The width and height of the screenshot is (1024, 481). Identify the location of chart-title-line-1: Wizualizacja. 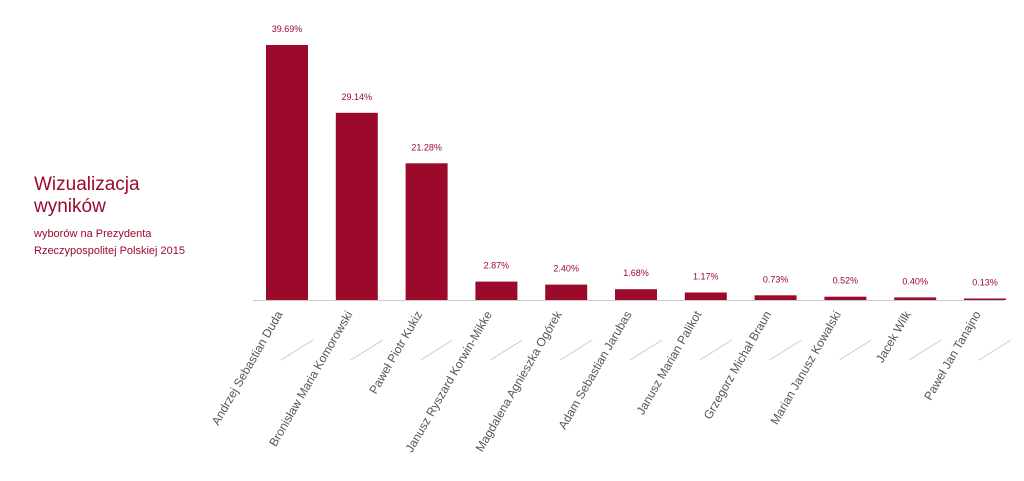
(87, 184).